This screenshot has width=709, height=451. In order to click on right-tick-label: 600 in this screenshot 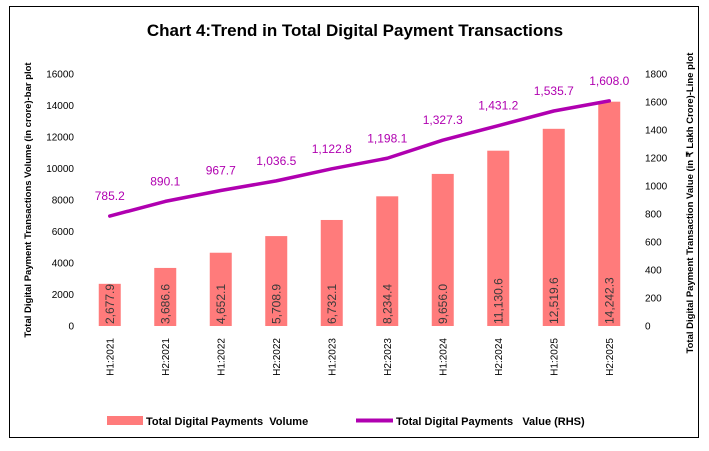, I will do `click(653, 243)`.